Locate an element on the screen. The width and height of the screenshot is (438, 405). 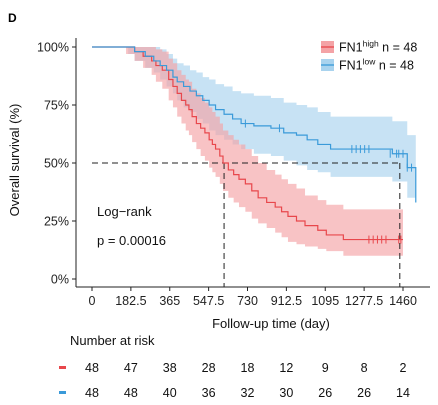
x-axis-title: Follow-up time (day) is located at coordinates (271, 323).